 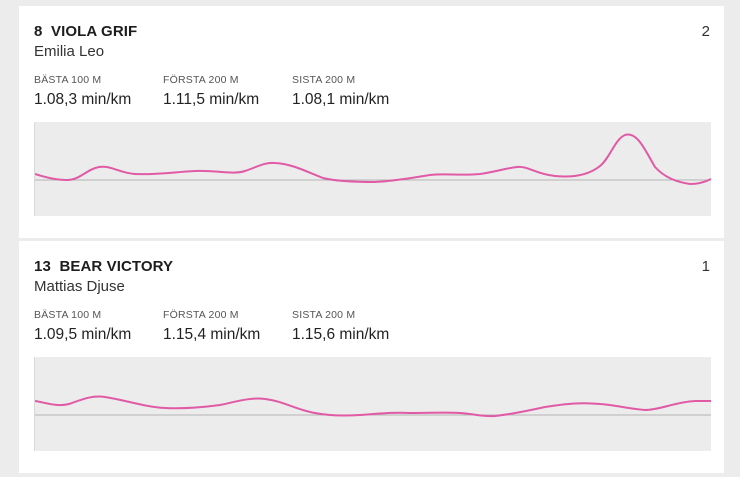 I want to click on stat-value: 1.08,3 min/km, so click(x=83, y=99).